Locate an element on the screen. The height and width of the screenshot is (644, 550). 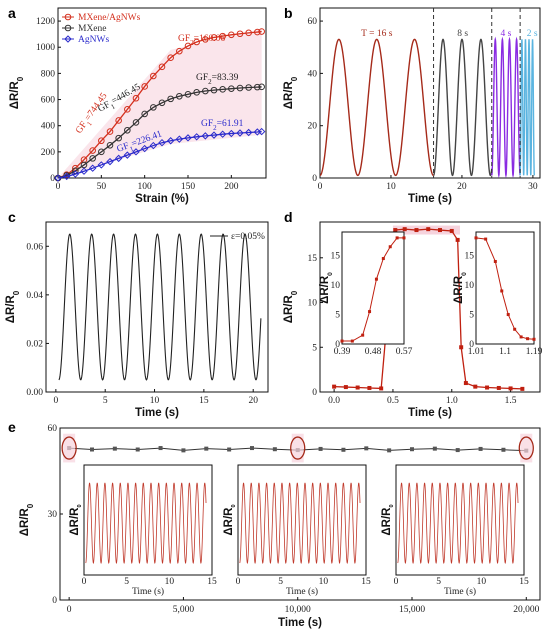
x-tick-label: 50 is located at coordinates (102, 187).